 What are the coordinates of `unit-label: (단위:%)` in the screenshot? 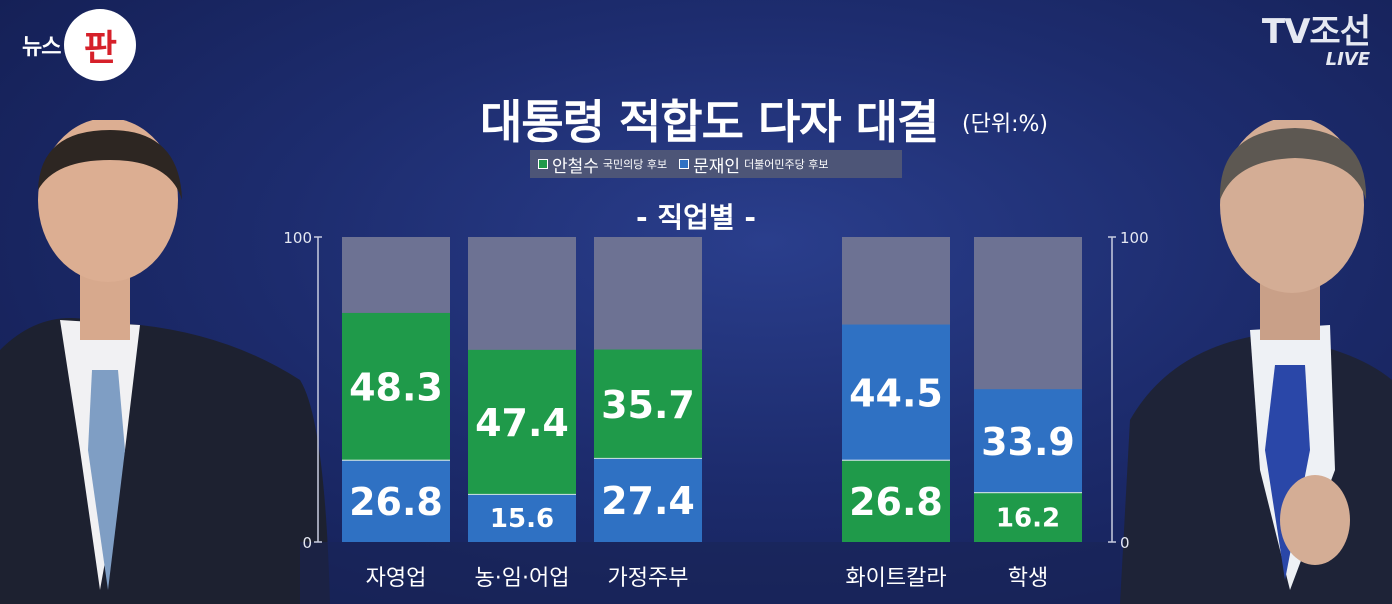 It's located at (1005, 124).